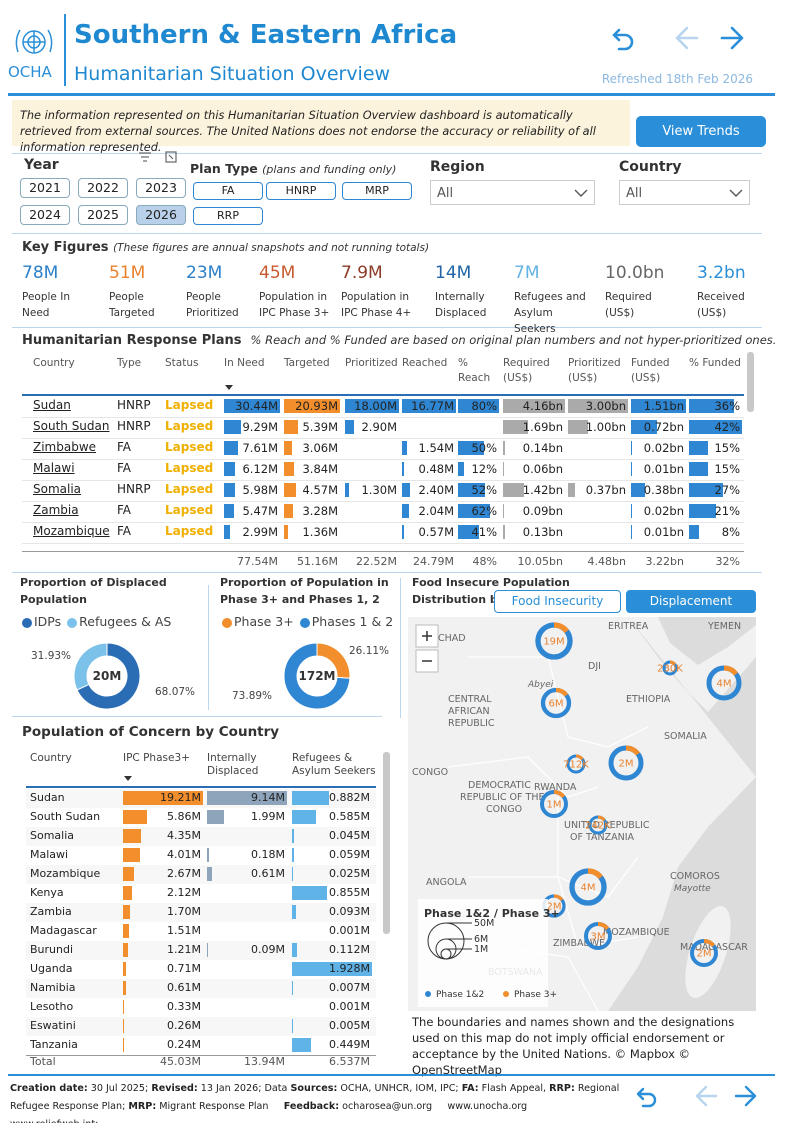 The image size is (787, 1123). What do you see at coordinates (554, 805) in the screenshot?
I see `map-bubble-label: 1M` at bounding box center [554, 805].